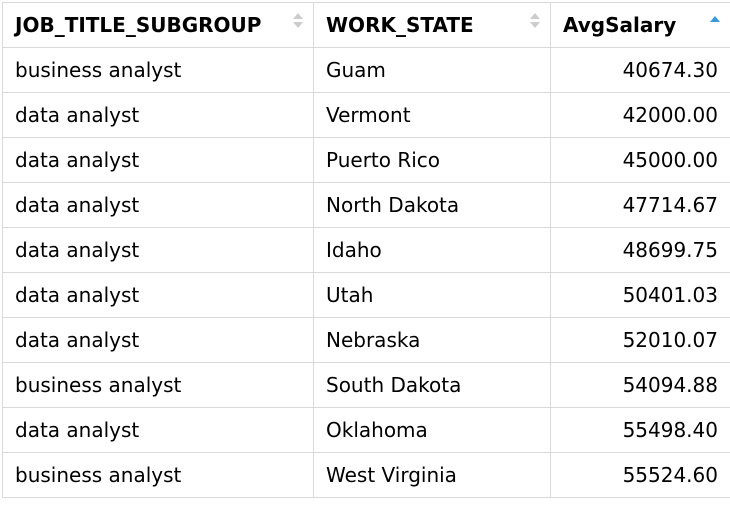 This screenshot has width=730, height=514. Describe the element at coordinates (640, 295) in the screenshot. I see `cell-avgsalary: 50401.03` at that location.